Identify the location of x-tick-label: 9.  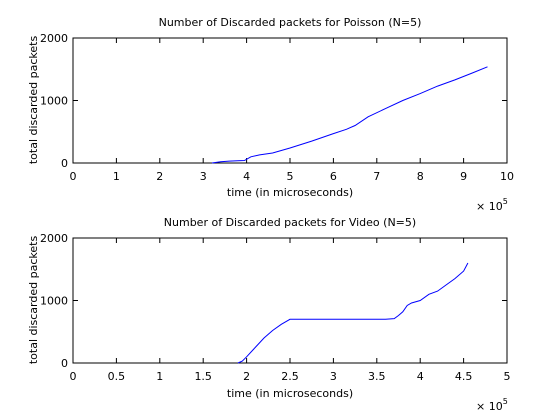
(463, 176).